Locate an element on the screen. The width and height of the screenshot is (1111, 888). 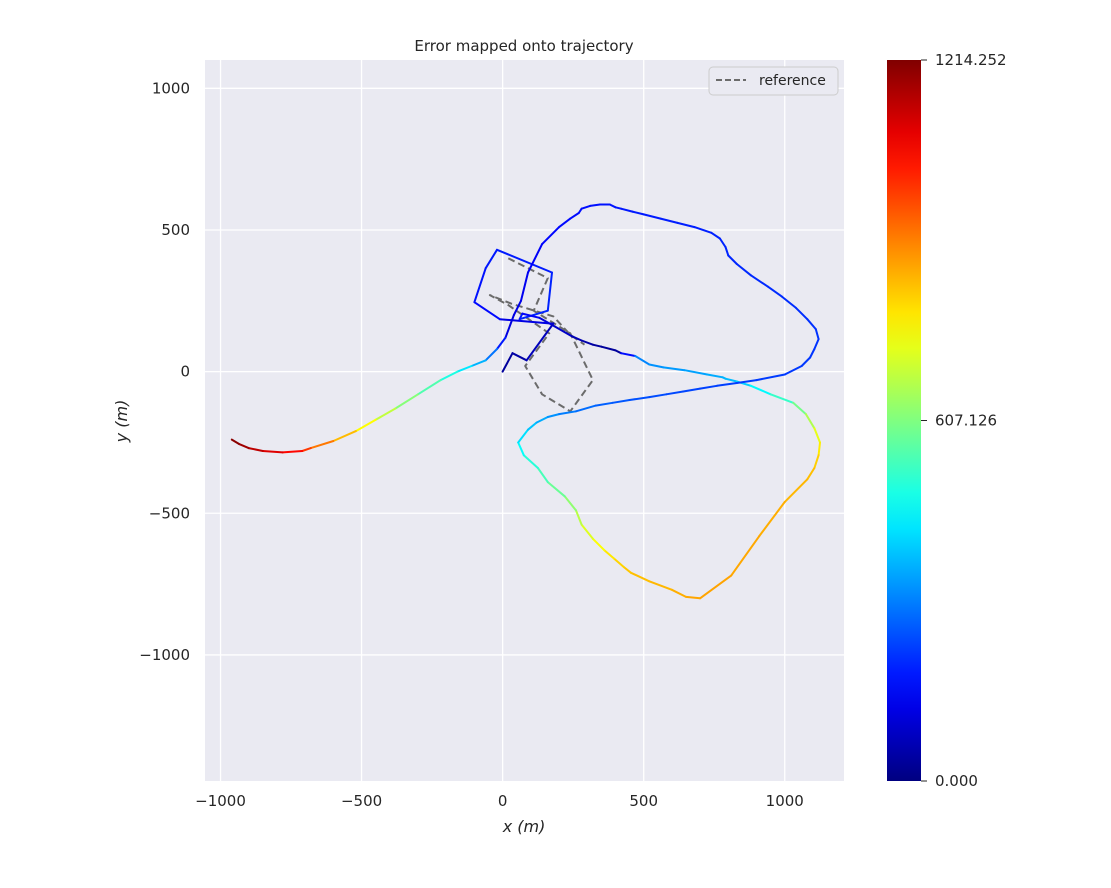
colorbar-tick-label: 607.126 is located at coordinates (966, 421).